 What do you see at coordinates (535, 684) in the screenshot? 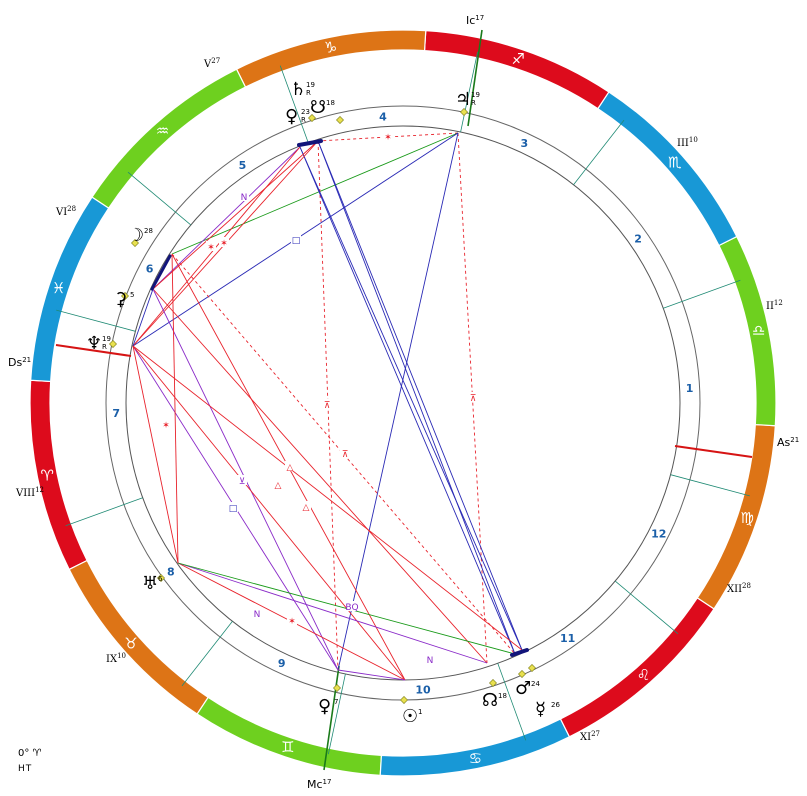
I see `mars-degree: 24` at bounding box center [535, 684].